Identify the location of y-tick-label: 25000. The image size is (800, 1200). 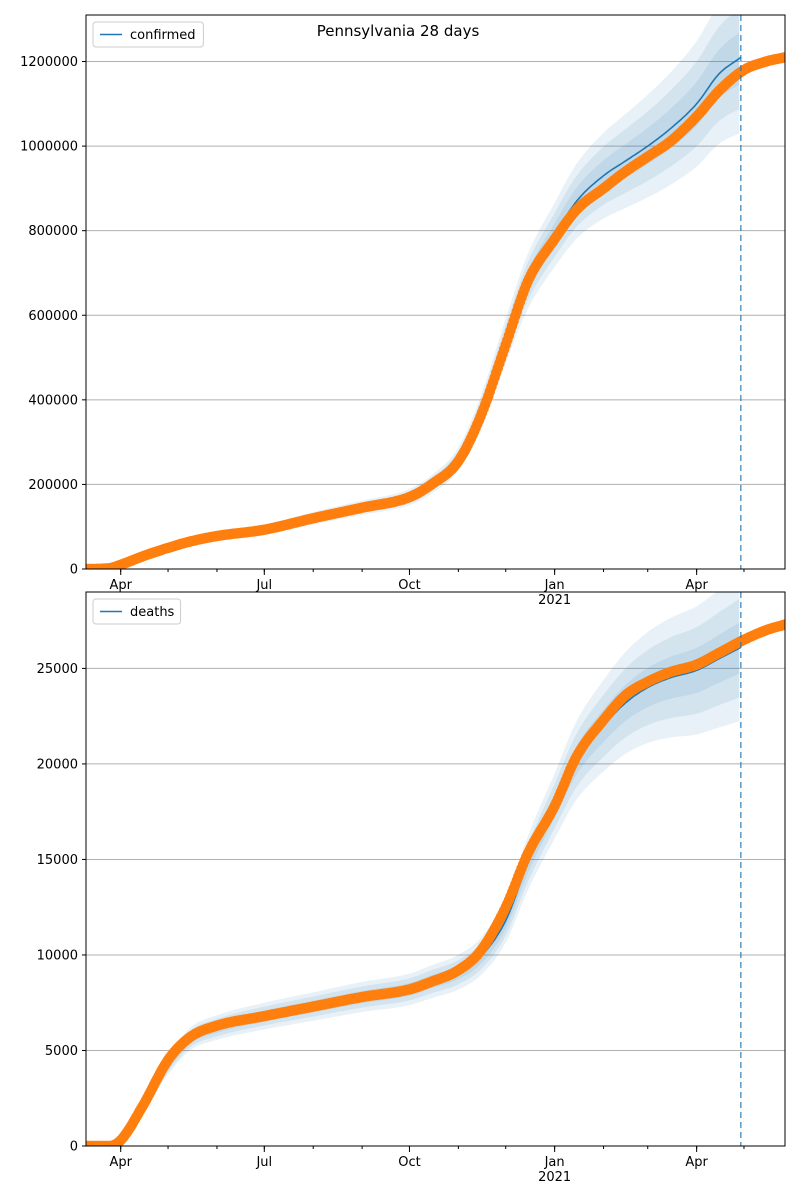
(57, 669).